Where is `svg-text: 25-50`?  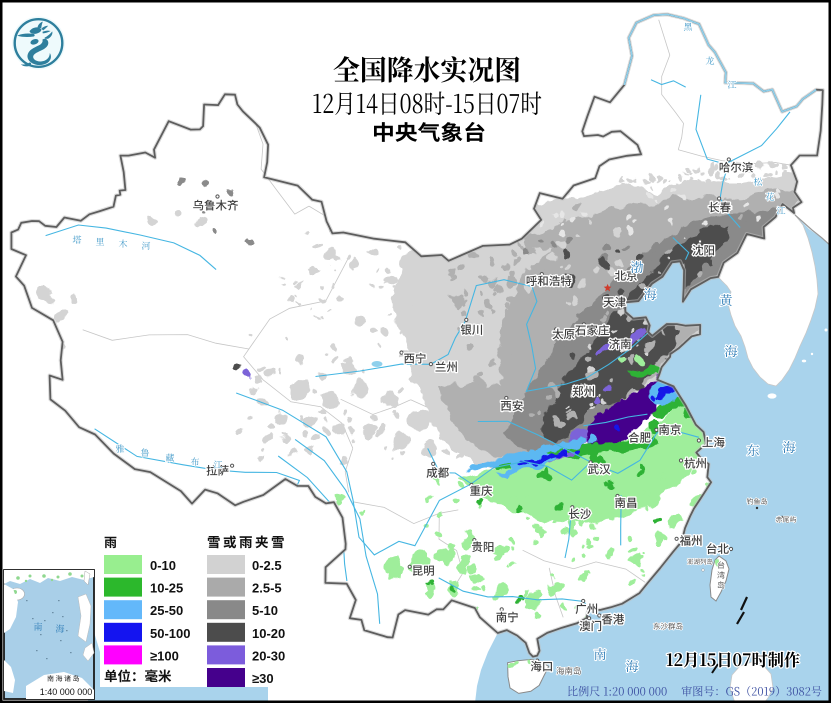 svg-text: 25-50 is located at coordinates (166, 610).